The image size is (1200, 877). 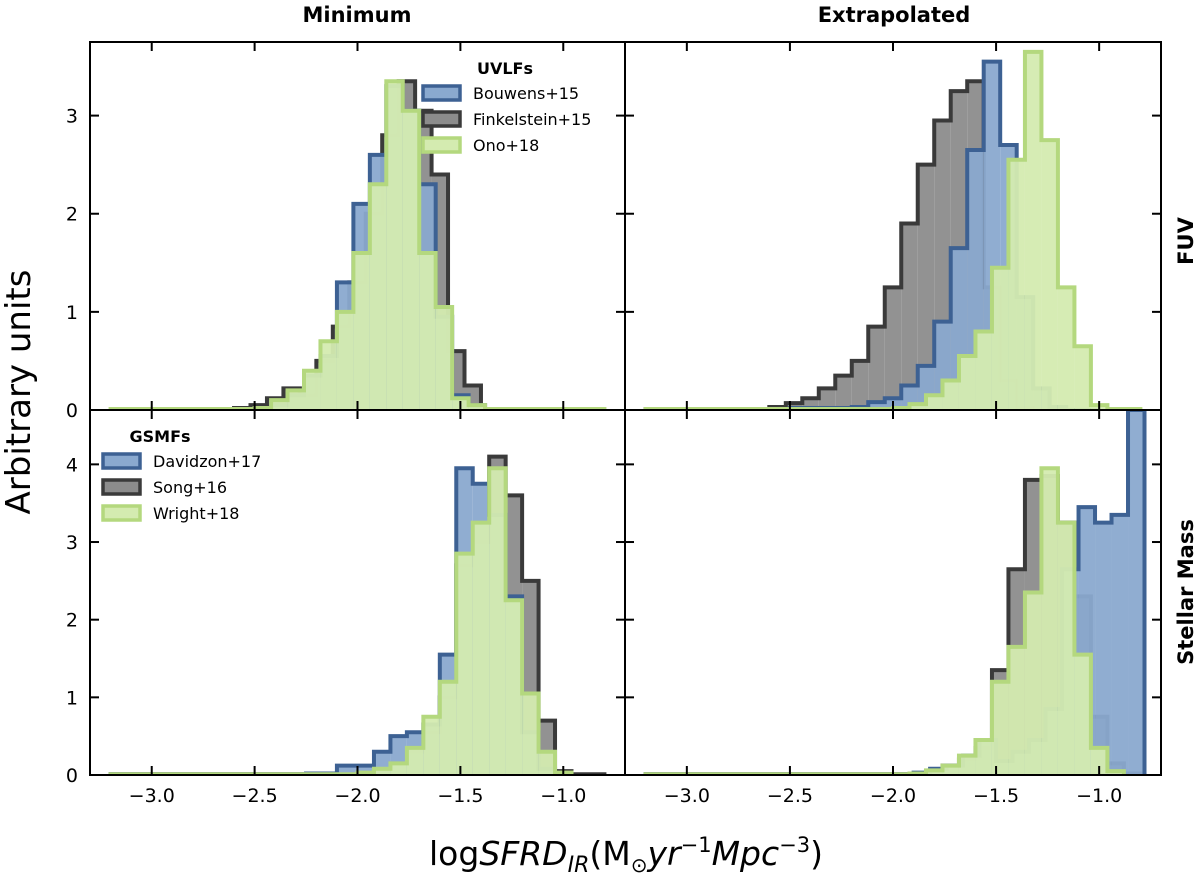 I want to click on x-tick-label: −2.0, so click(x=357, y=796).